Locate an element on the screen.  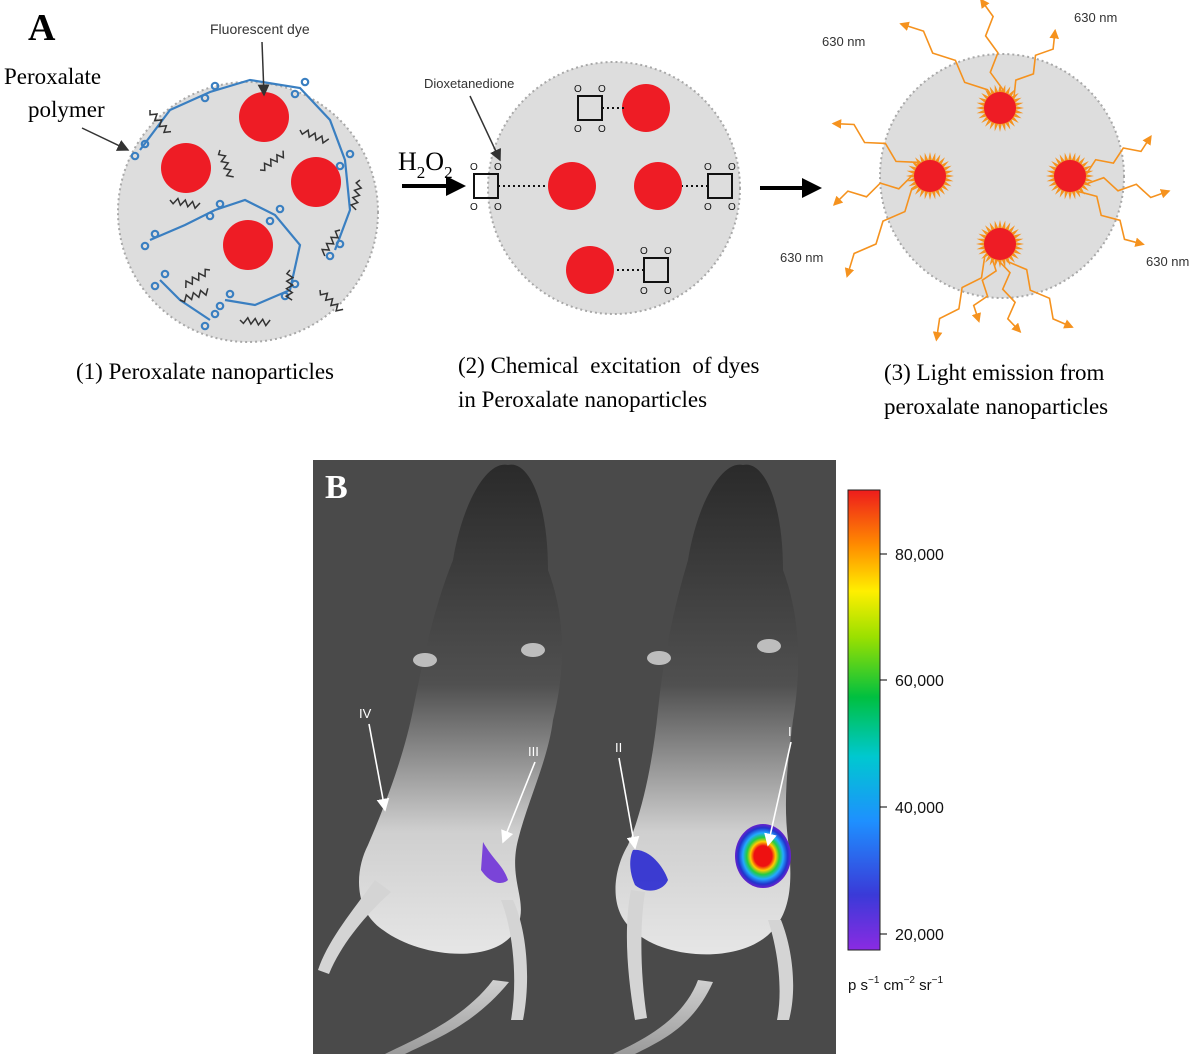
dioxetanedione-label: Dioxetanedione is located at coordinates (469, 83).